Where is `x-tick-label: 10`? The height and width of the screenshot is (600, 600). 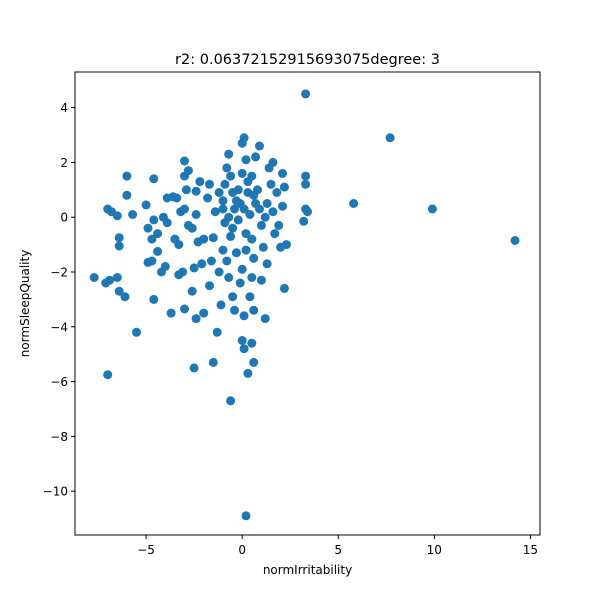
x-tick-label: 10 is located at coordinates (434, 550).